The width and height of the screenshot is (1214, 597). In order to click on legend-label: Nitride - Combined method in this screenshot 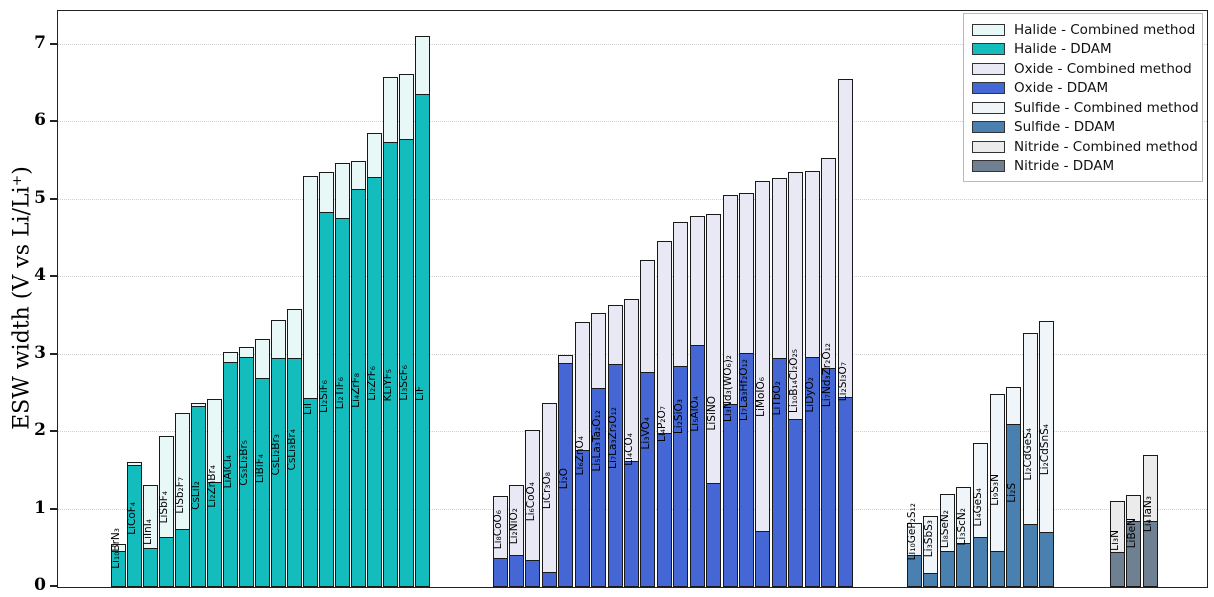, I will do `click(1106, 146)`.